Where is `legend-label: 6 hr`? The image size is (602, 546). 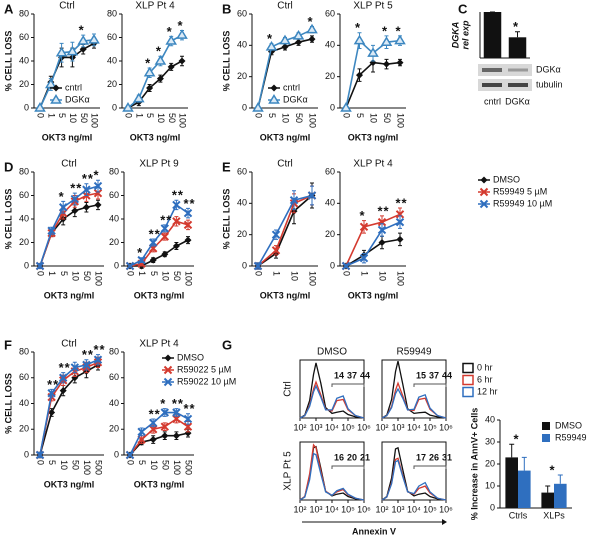
legend-label: 6 hr is located at coordinates (485, 379).